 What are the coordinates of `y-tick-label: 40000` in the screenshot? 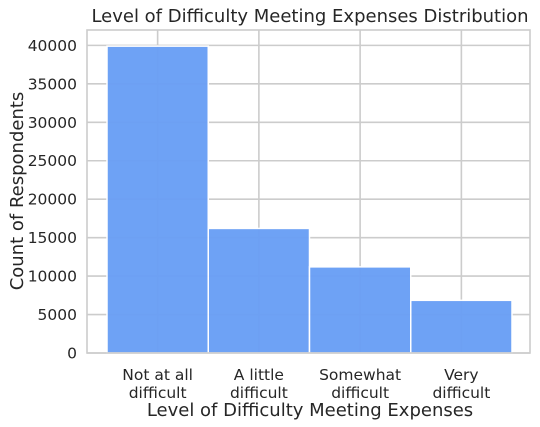 It's located at (52, 46).